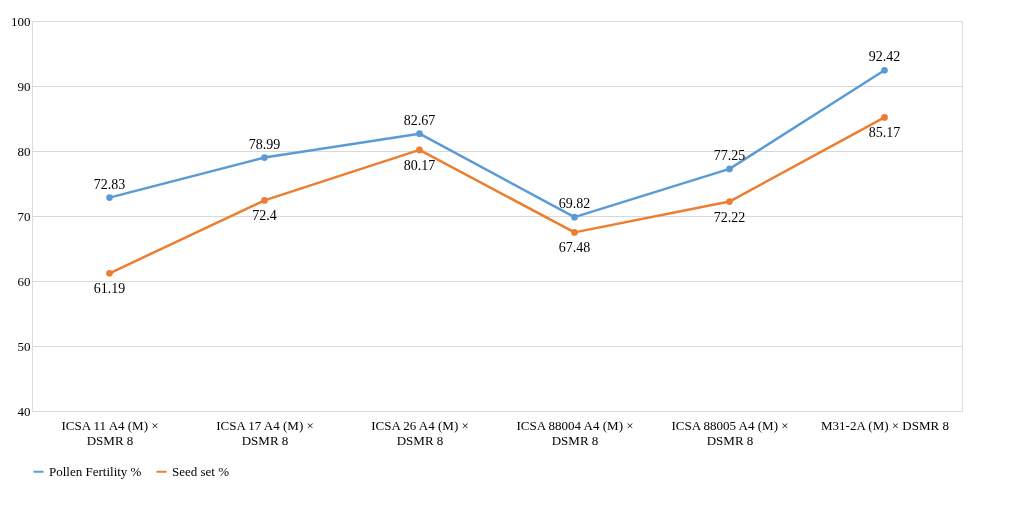 The width and height of the screenshot is (1014, 530). Describe the element at coordinates (24, 86) in the screenshot. I see `y-tick-label: 90` at that location.